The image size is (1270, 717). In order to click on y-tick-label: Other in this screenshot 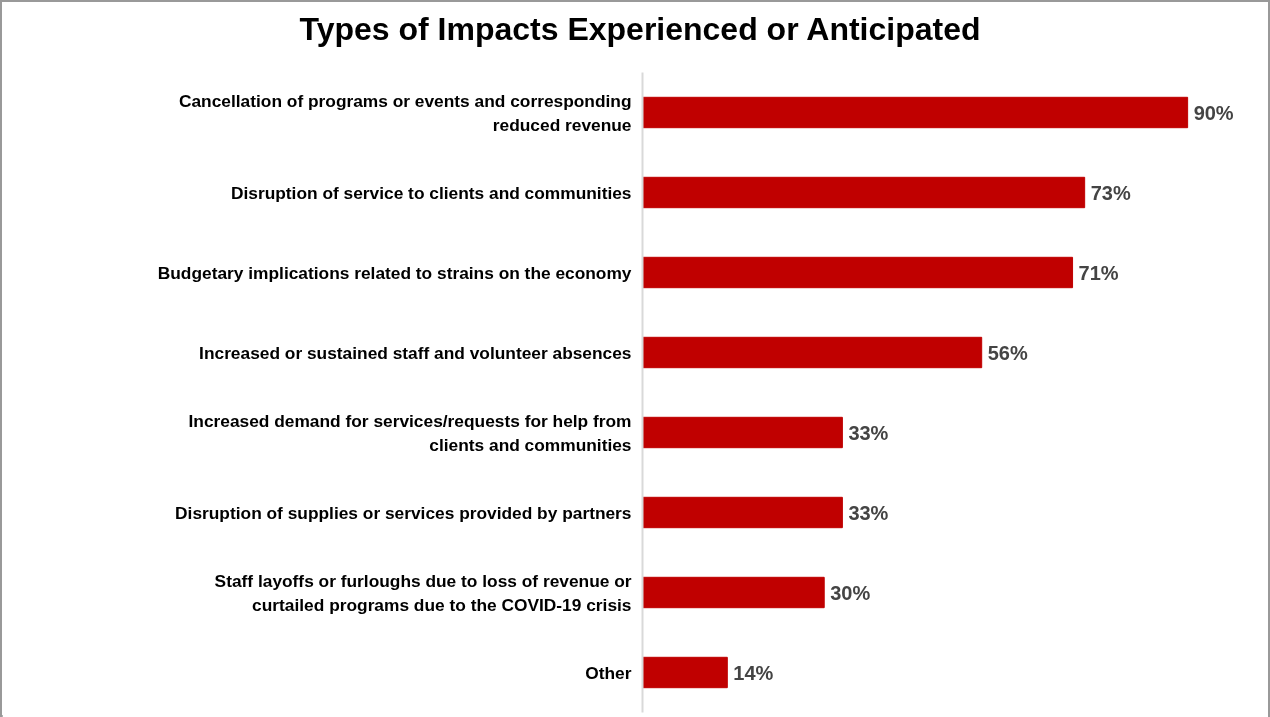, I will do `click(608, 672)`.